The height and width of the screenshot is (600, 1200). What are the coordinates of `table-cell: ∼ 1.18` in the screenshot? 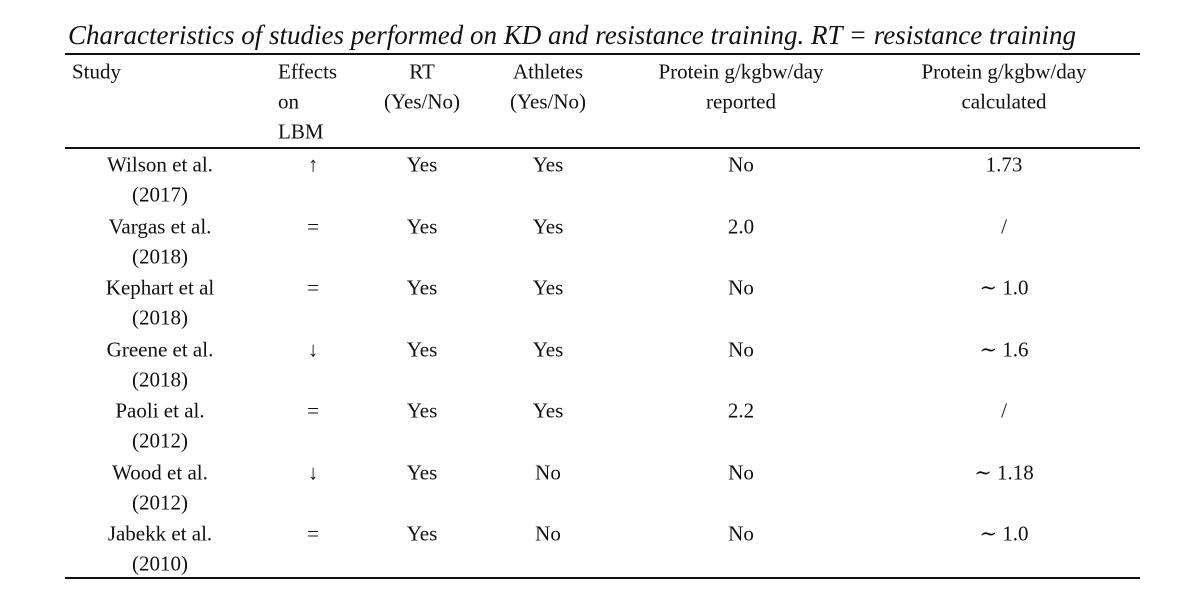 It's located at (1004, 472).